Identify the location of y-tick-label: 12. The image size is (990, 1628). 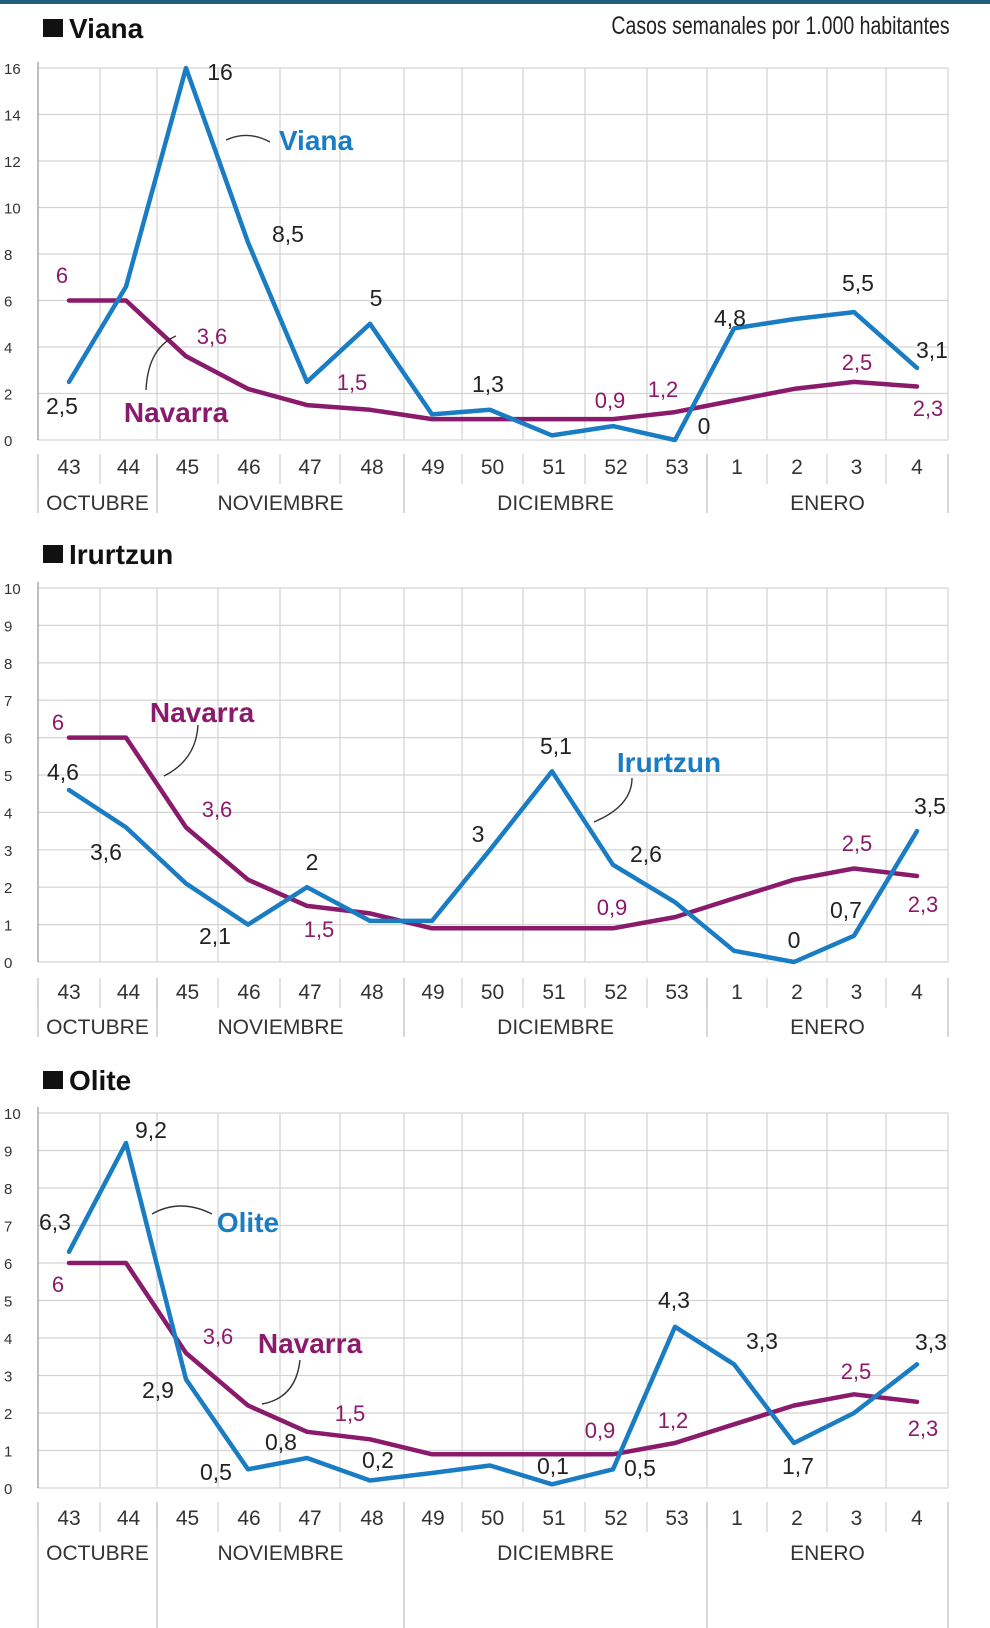
(12, 162).